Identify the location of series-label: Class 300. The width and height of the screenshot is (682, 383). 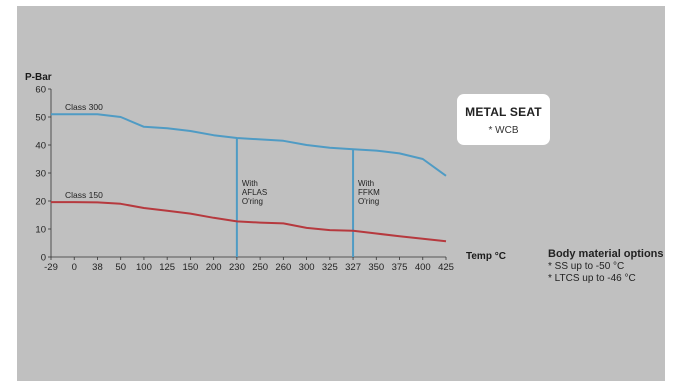
(84, 107).